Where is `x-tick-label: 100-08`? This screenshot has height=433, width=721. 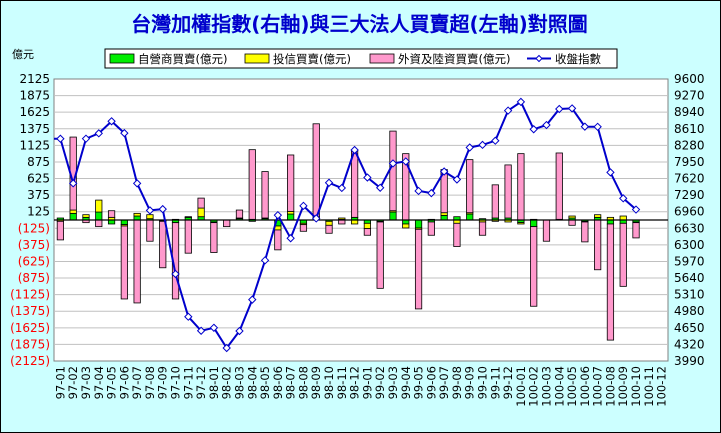 x-tick-label: 100-08 is located at coordinates (610, 386).